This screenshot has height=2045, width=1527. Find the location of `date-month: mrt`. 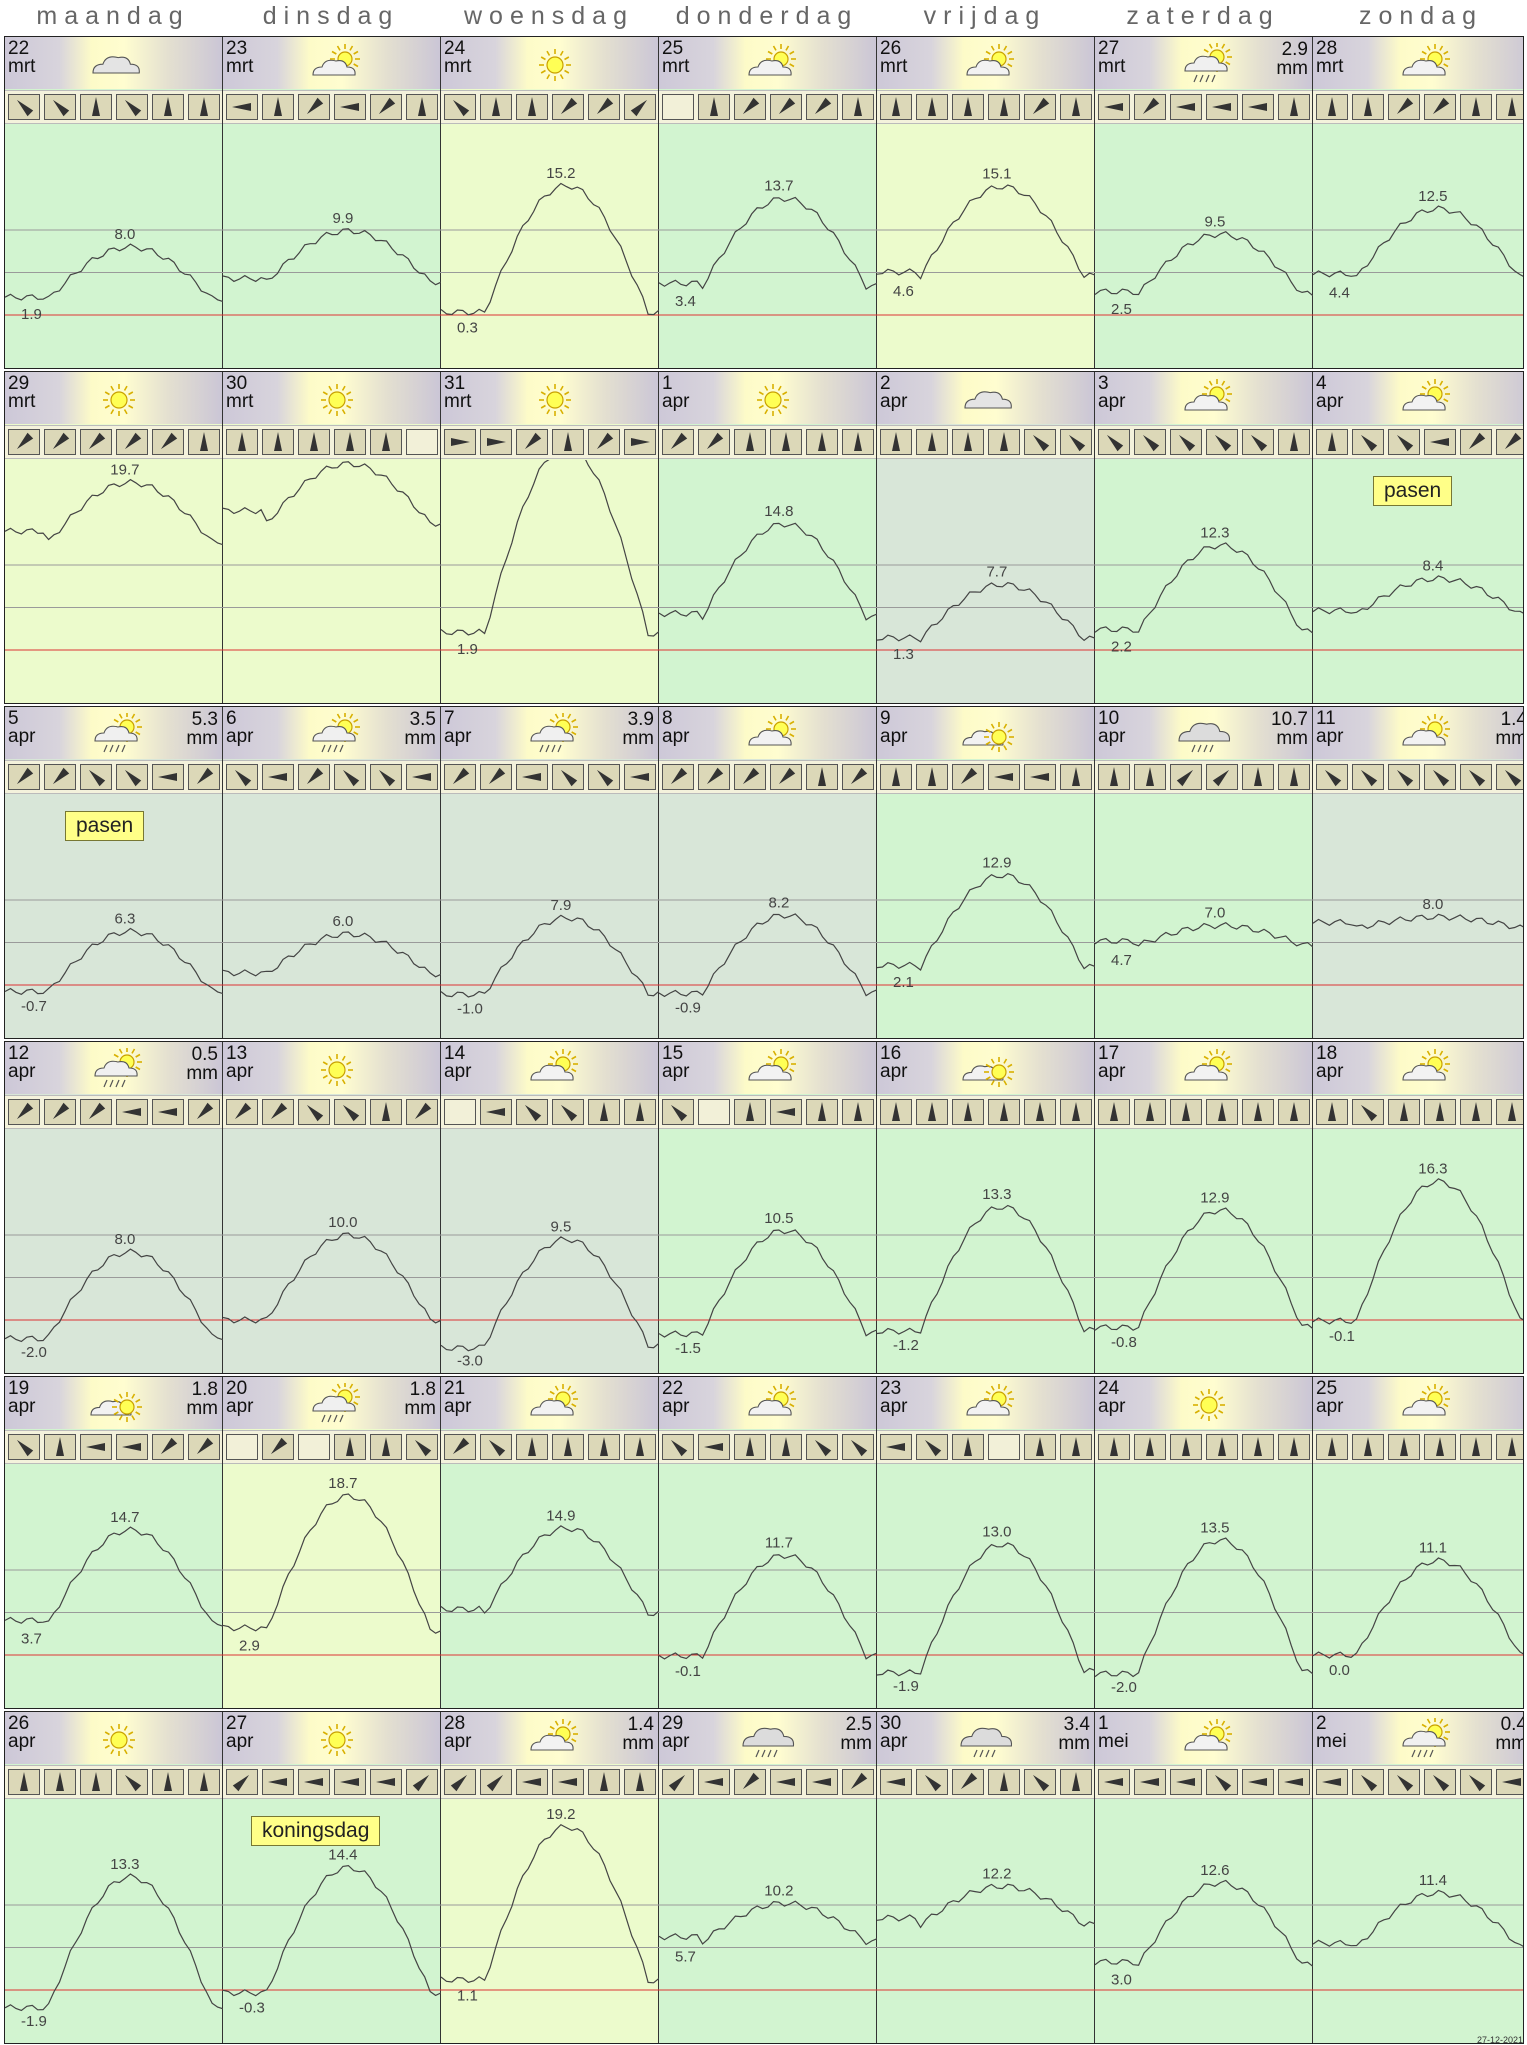

date-month: mrt is located at coordinates (240, 66).